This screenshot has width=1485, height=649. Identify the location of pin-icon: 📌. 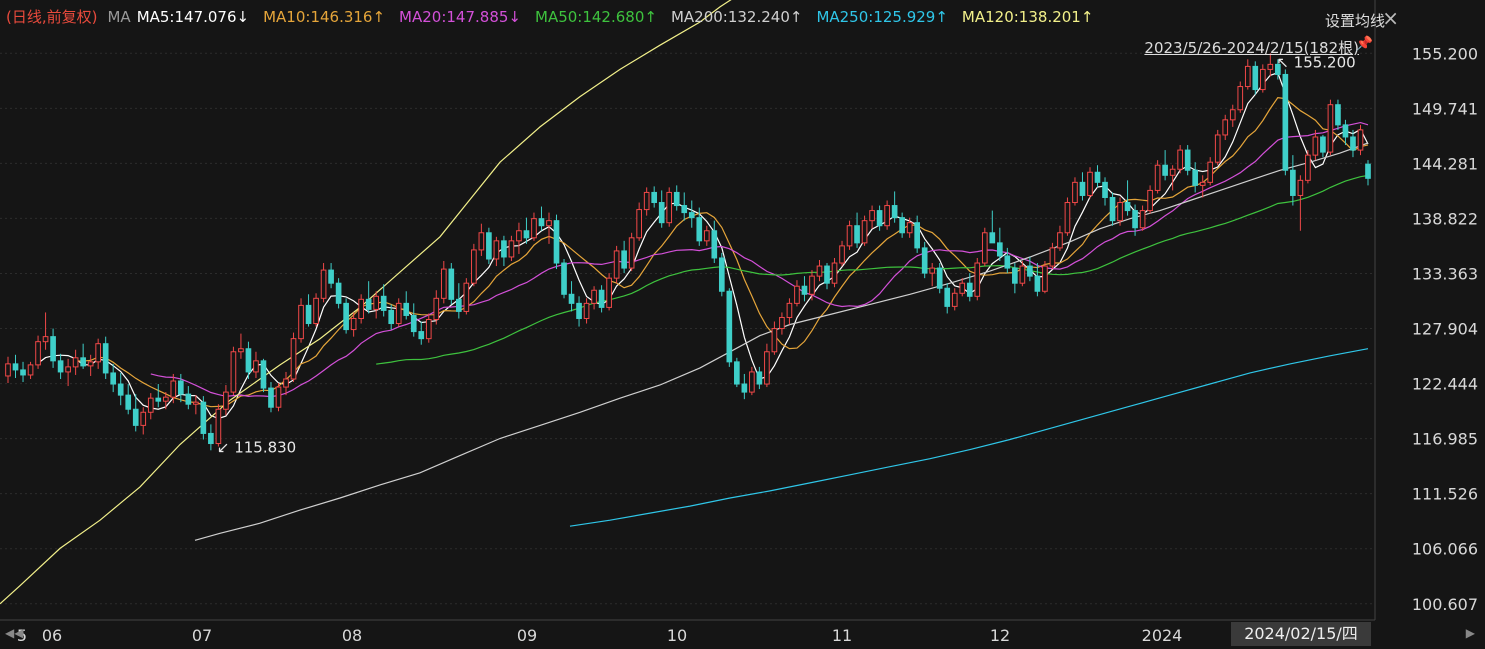
(1364, 44).